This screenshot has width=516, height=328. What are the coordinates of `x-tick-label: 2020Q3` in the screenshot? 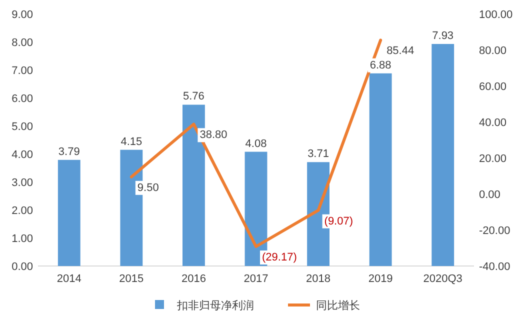 It's located at (442, 279).